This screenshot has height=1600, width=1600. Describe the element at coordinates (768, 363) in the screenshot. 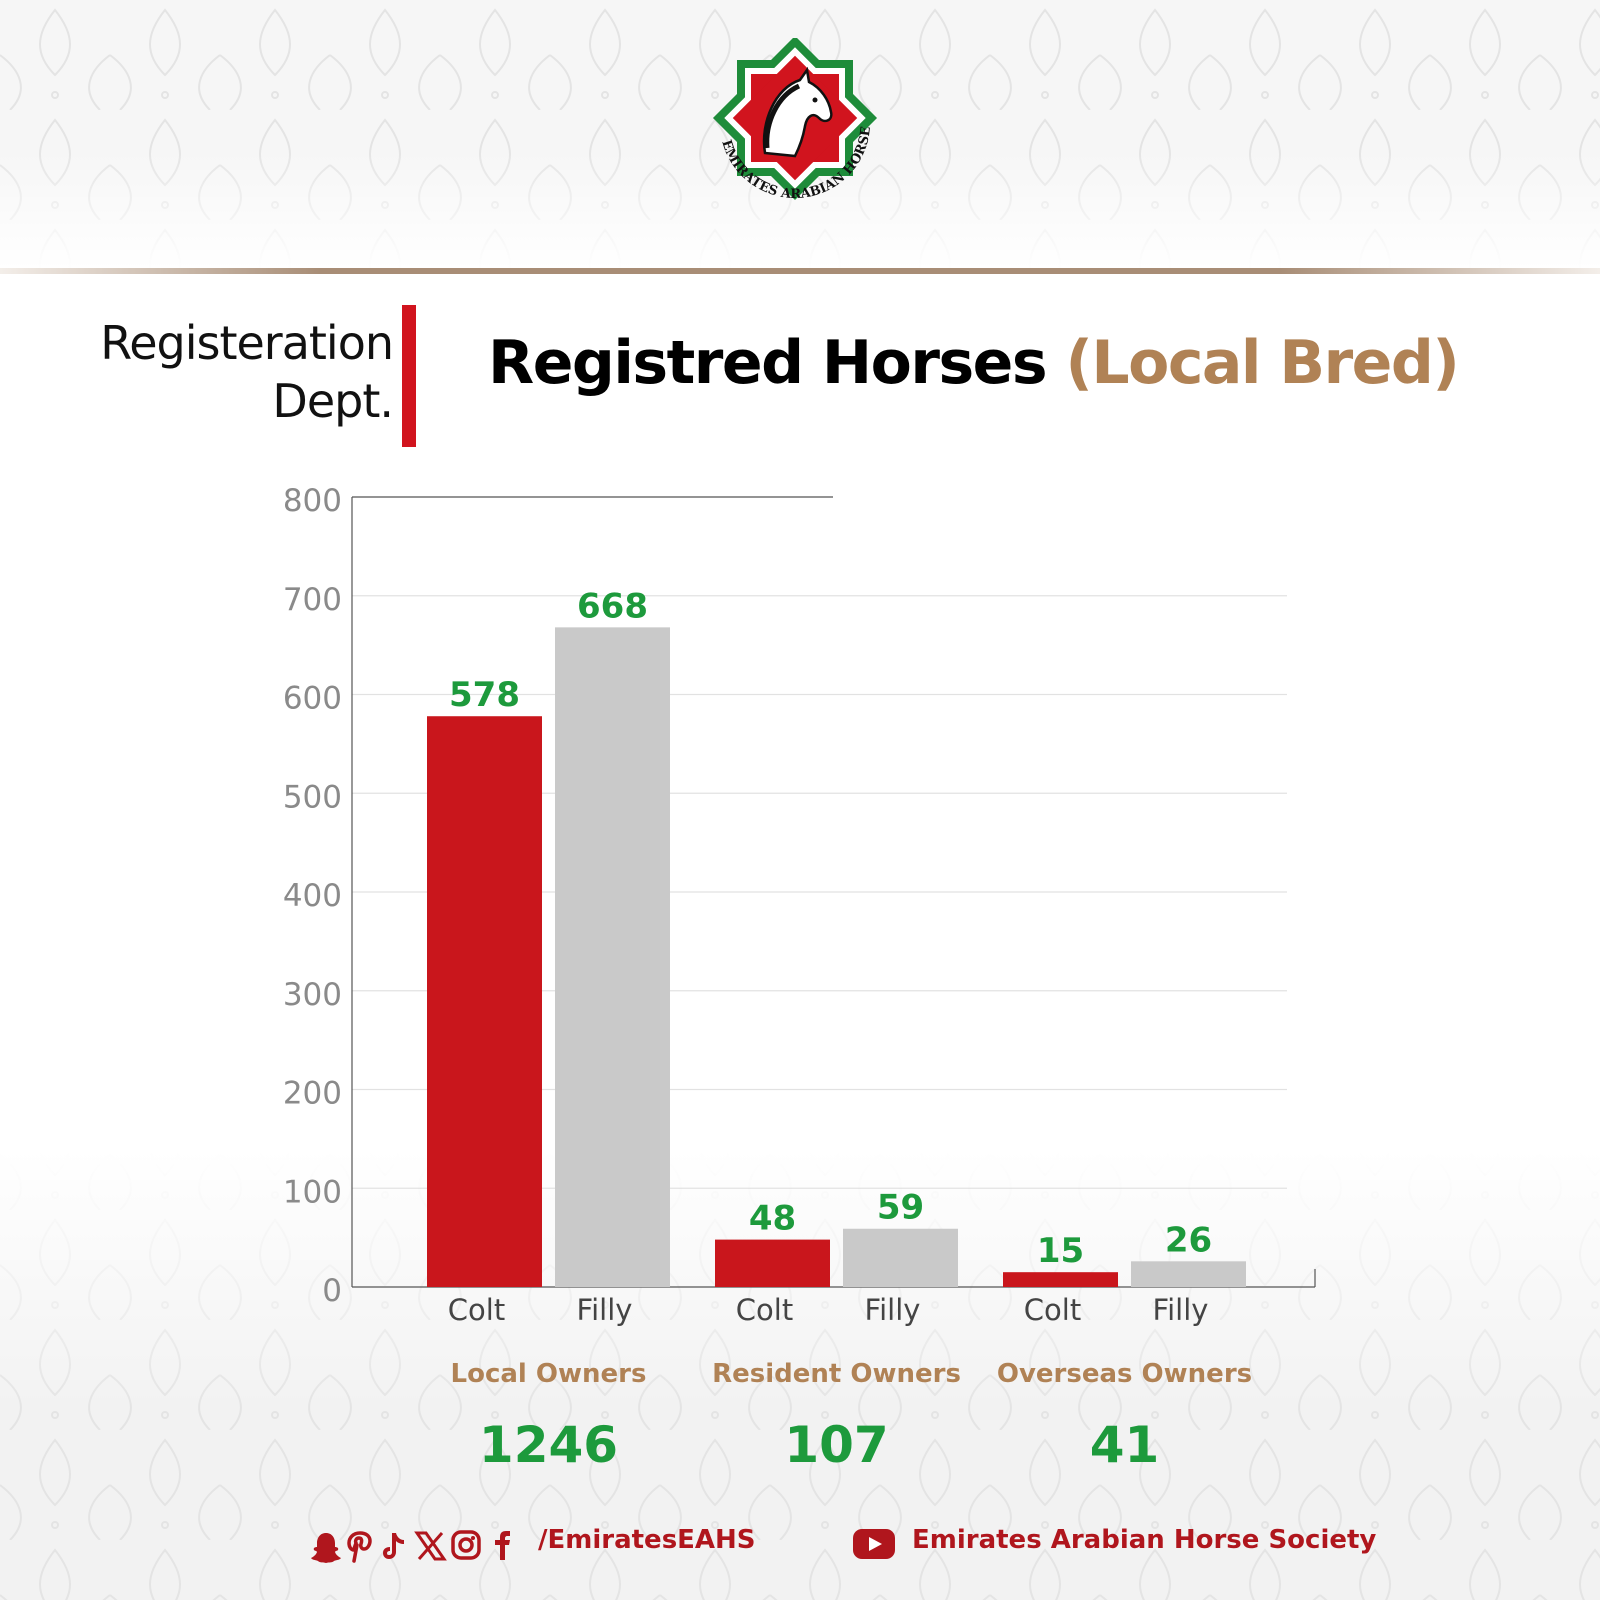

I see `title-main: Registred Horses` at that location.